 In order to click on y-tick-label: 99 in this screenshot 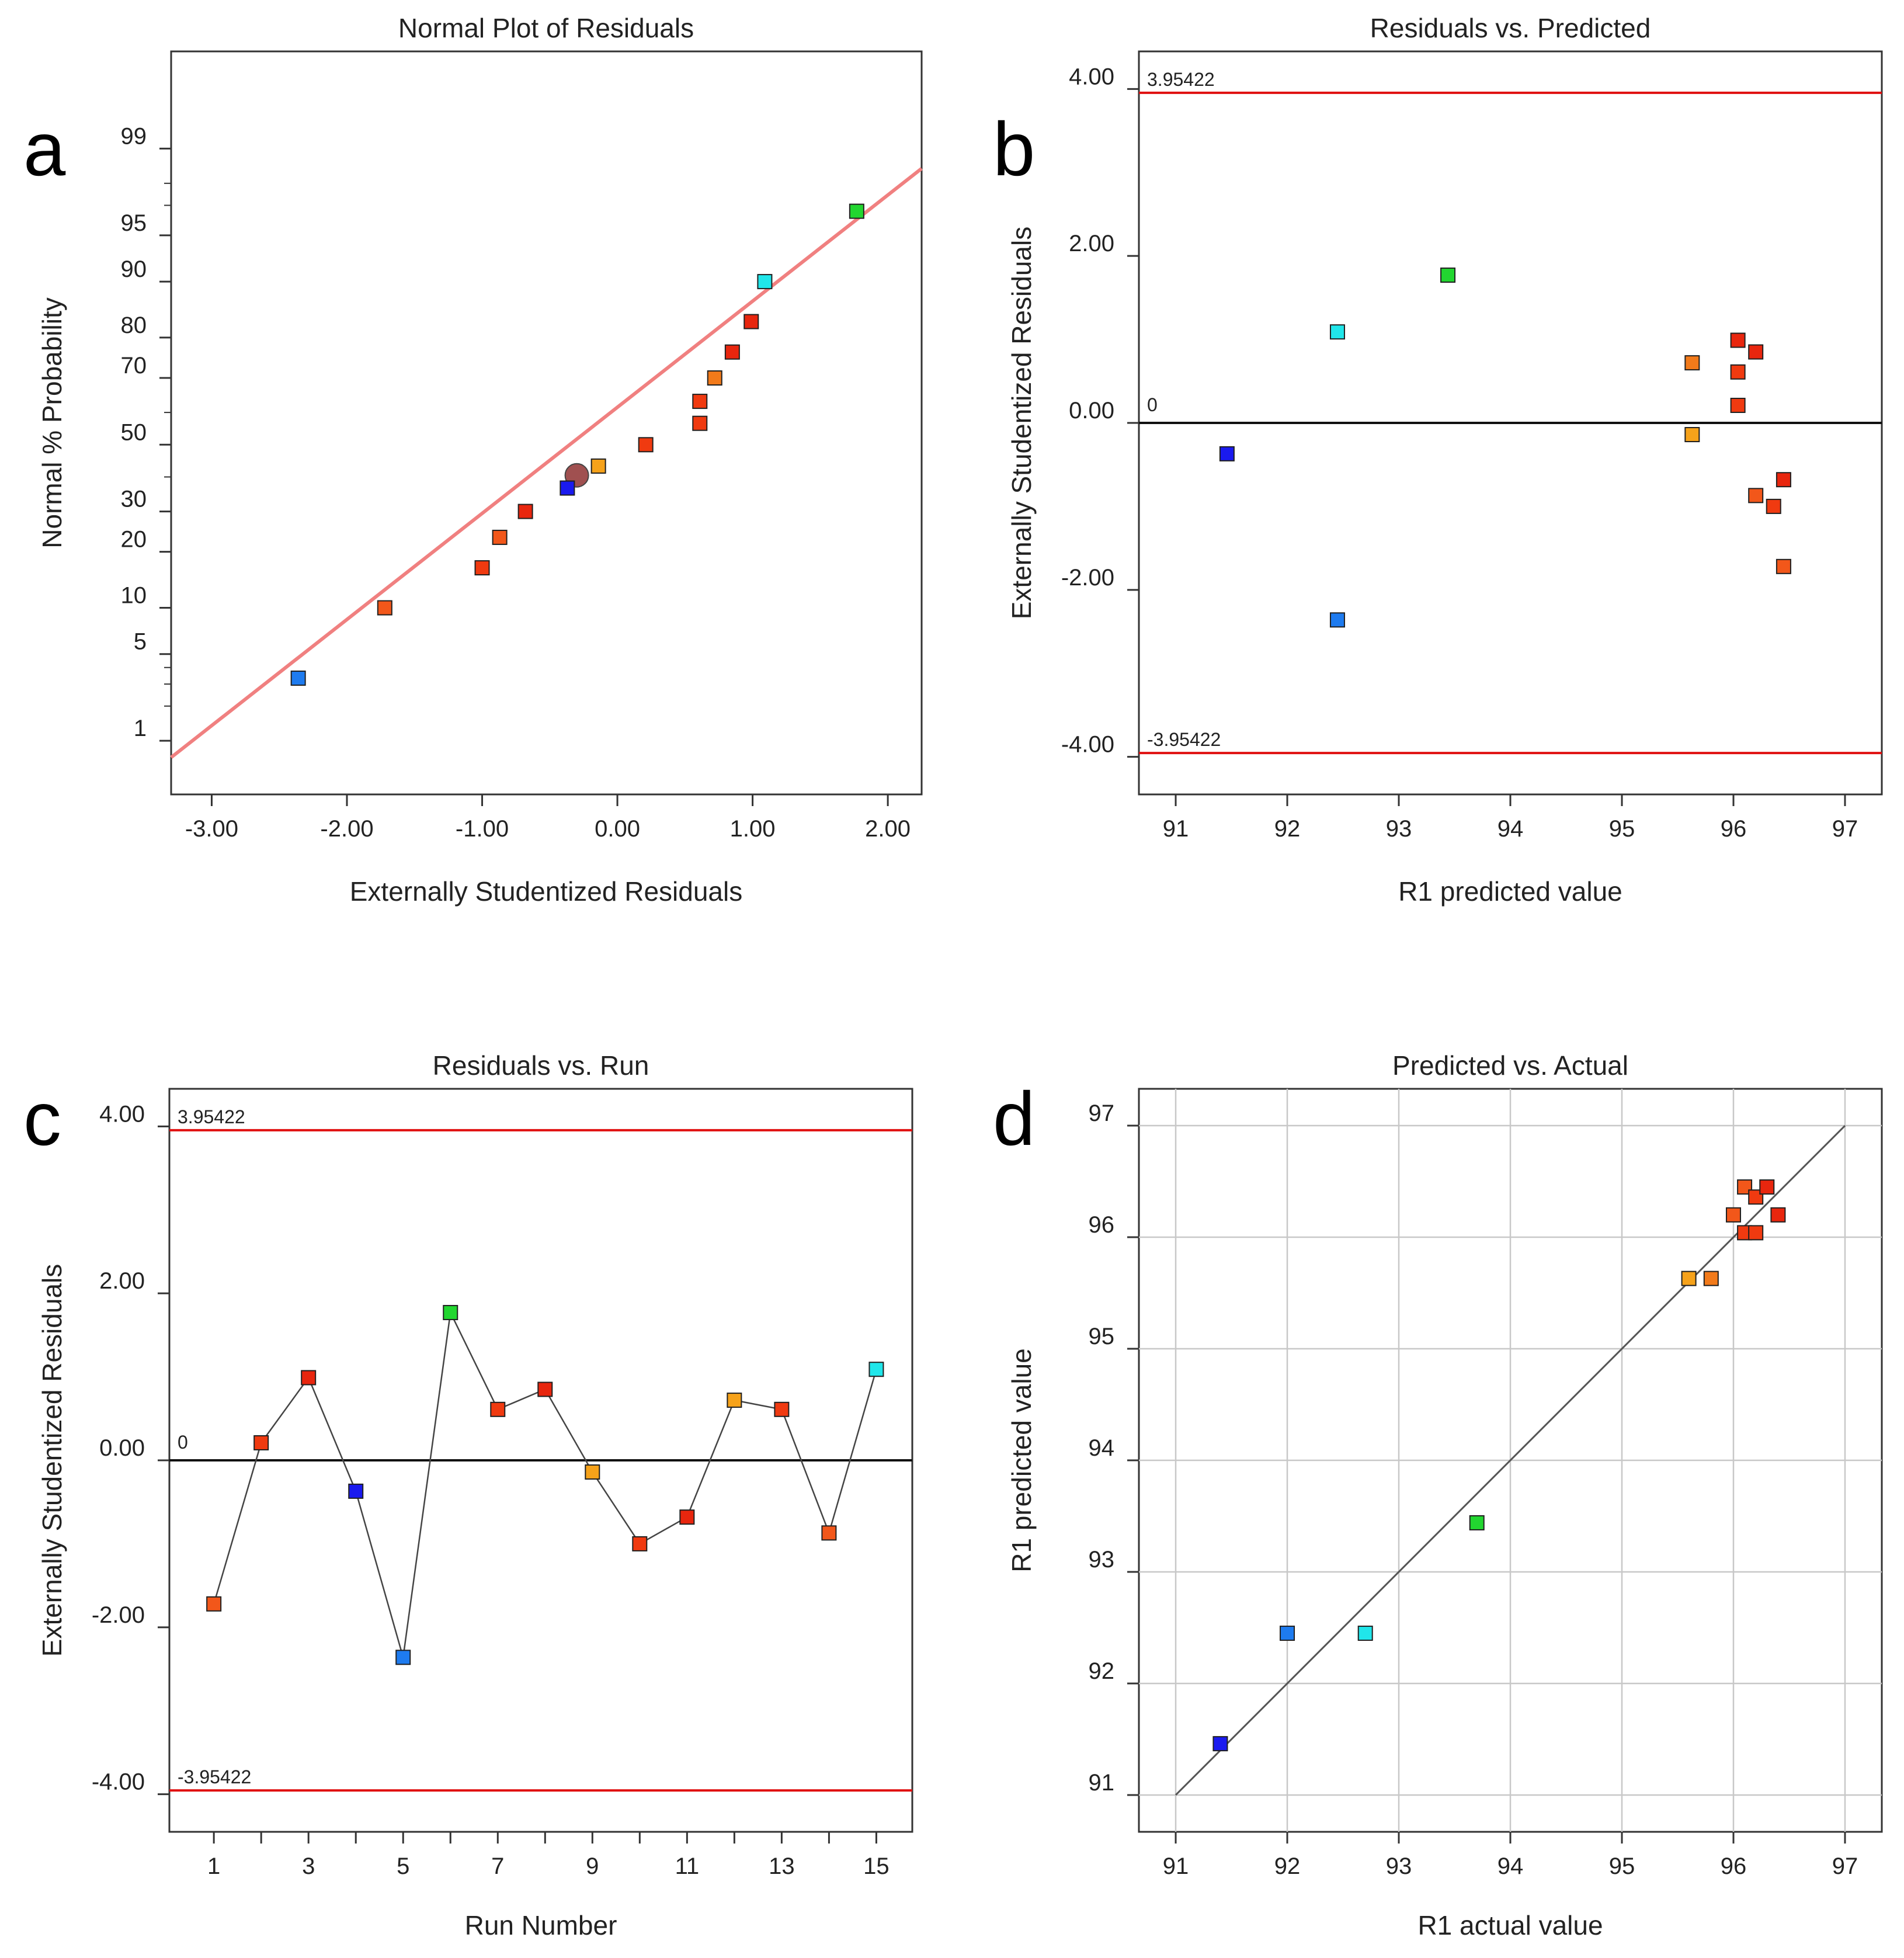, I will do `click(134, 136)`.